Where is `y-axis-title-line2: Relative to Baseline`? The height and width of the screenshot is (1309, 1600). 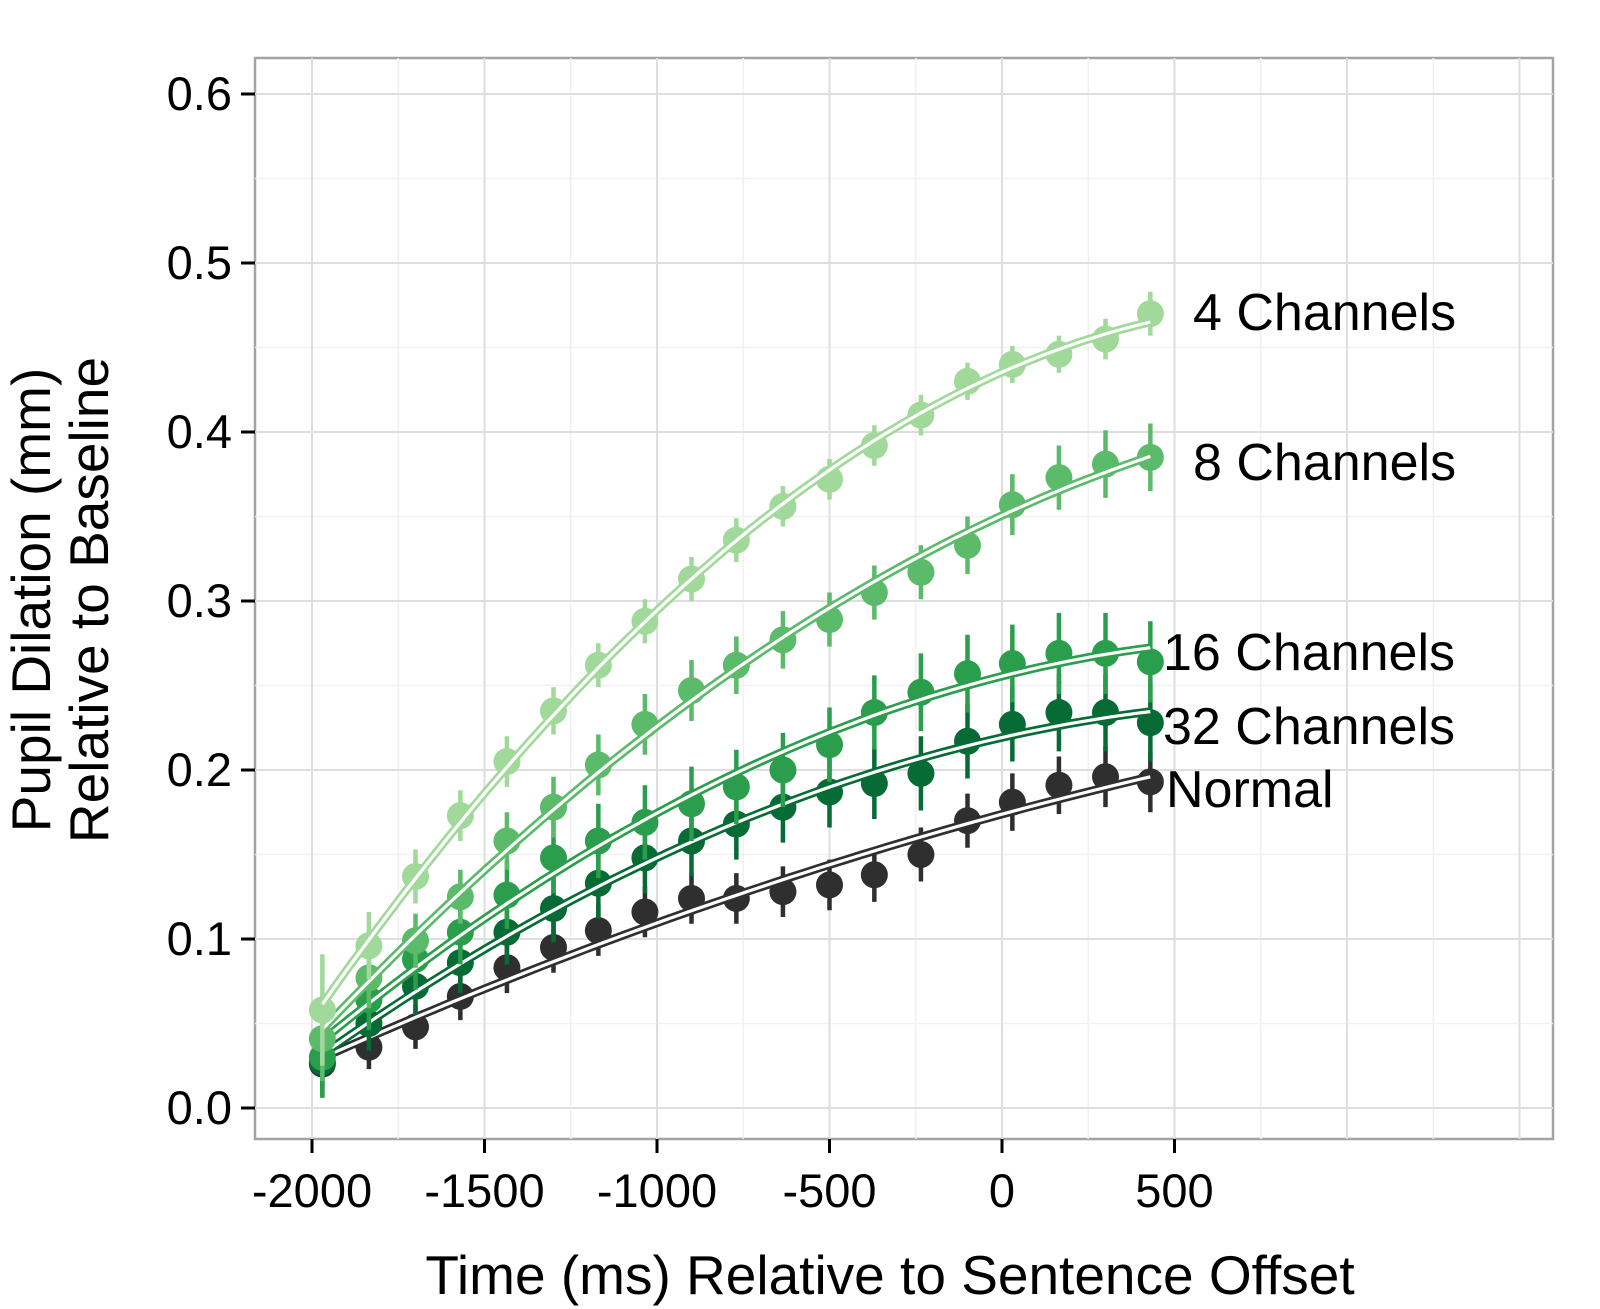
y-axis-title-line2: Relative to Baseline is located at coordinates (89, 600).